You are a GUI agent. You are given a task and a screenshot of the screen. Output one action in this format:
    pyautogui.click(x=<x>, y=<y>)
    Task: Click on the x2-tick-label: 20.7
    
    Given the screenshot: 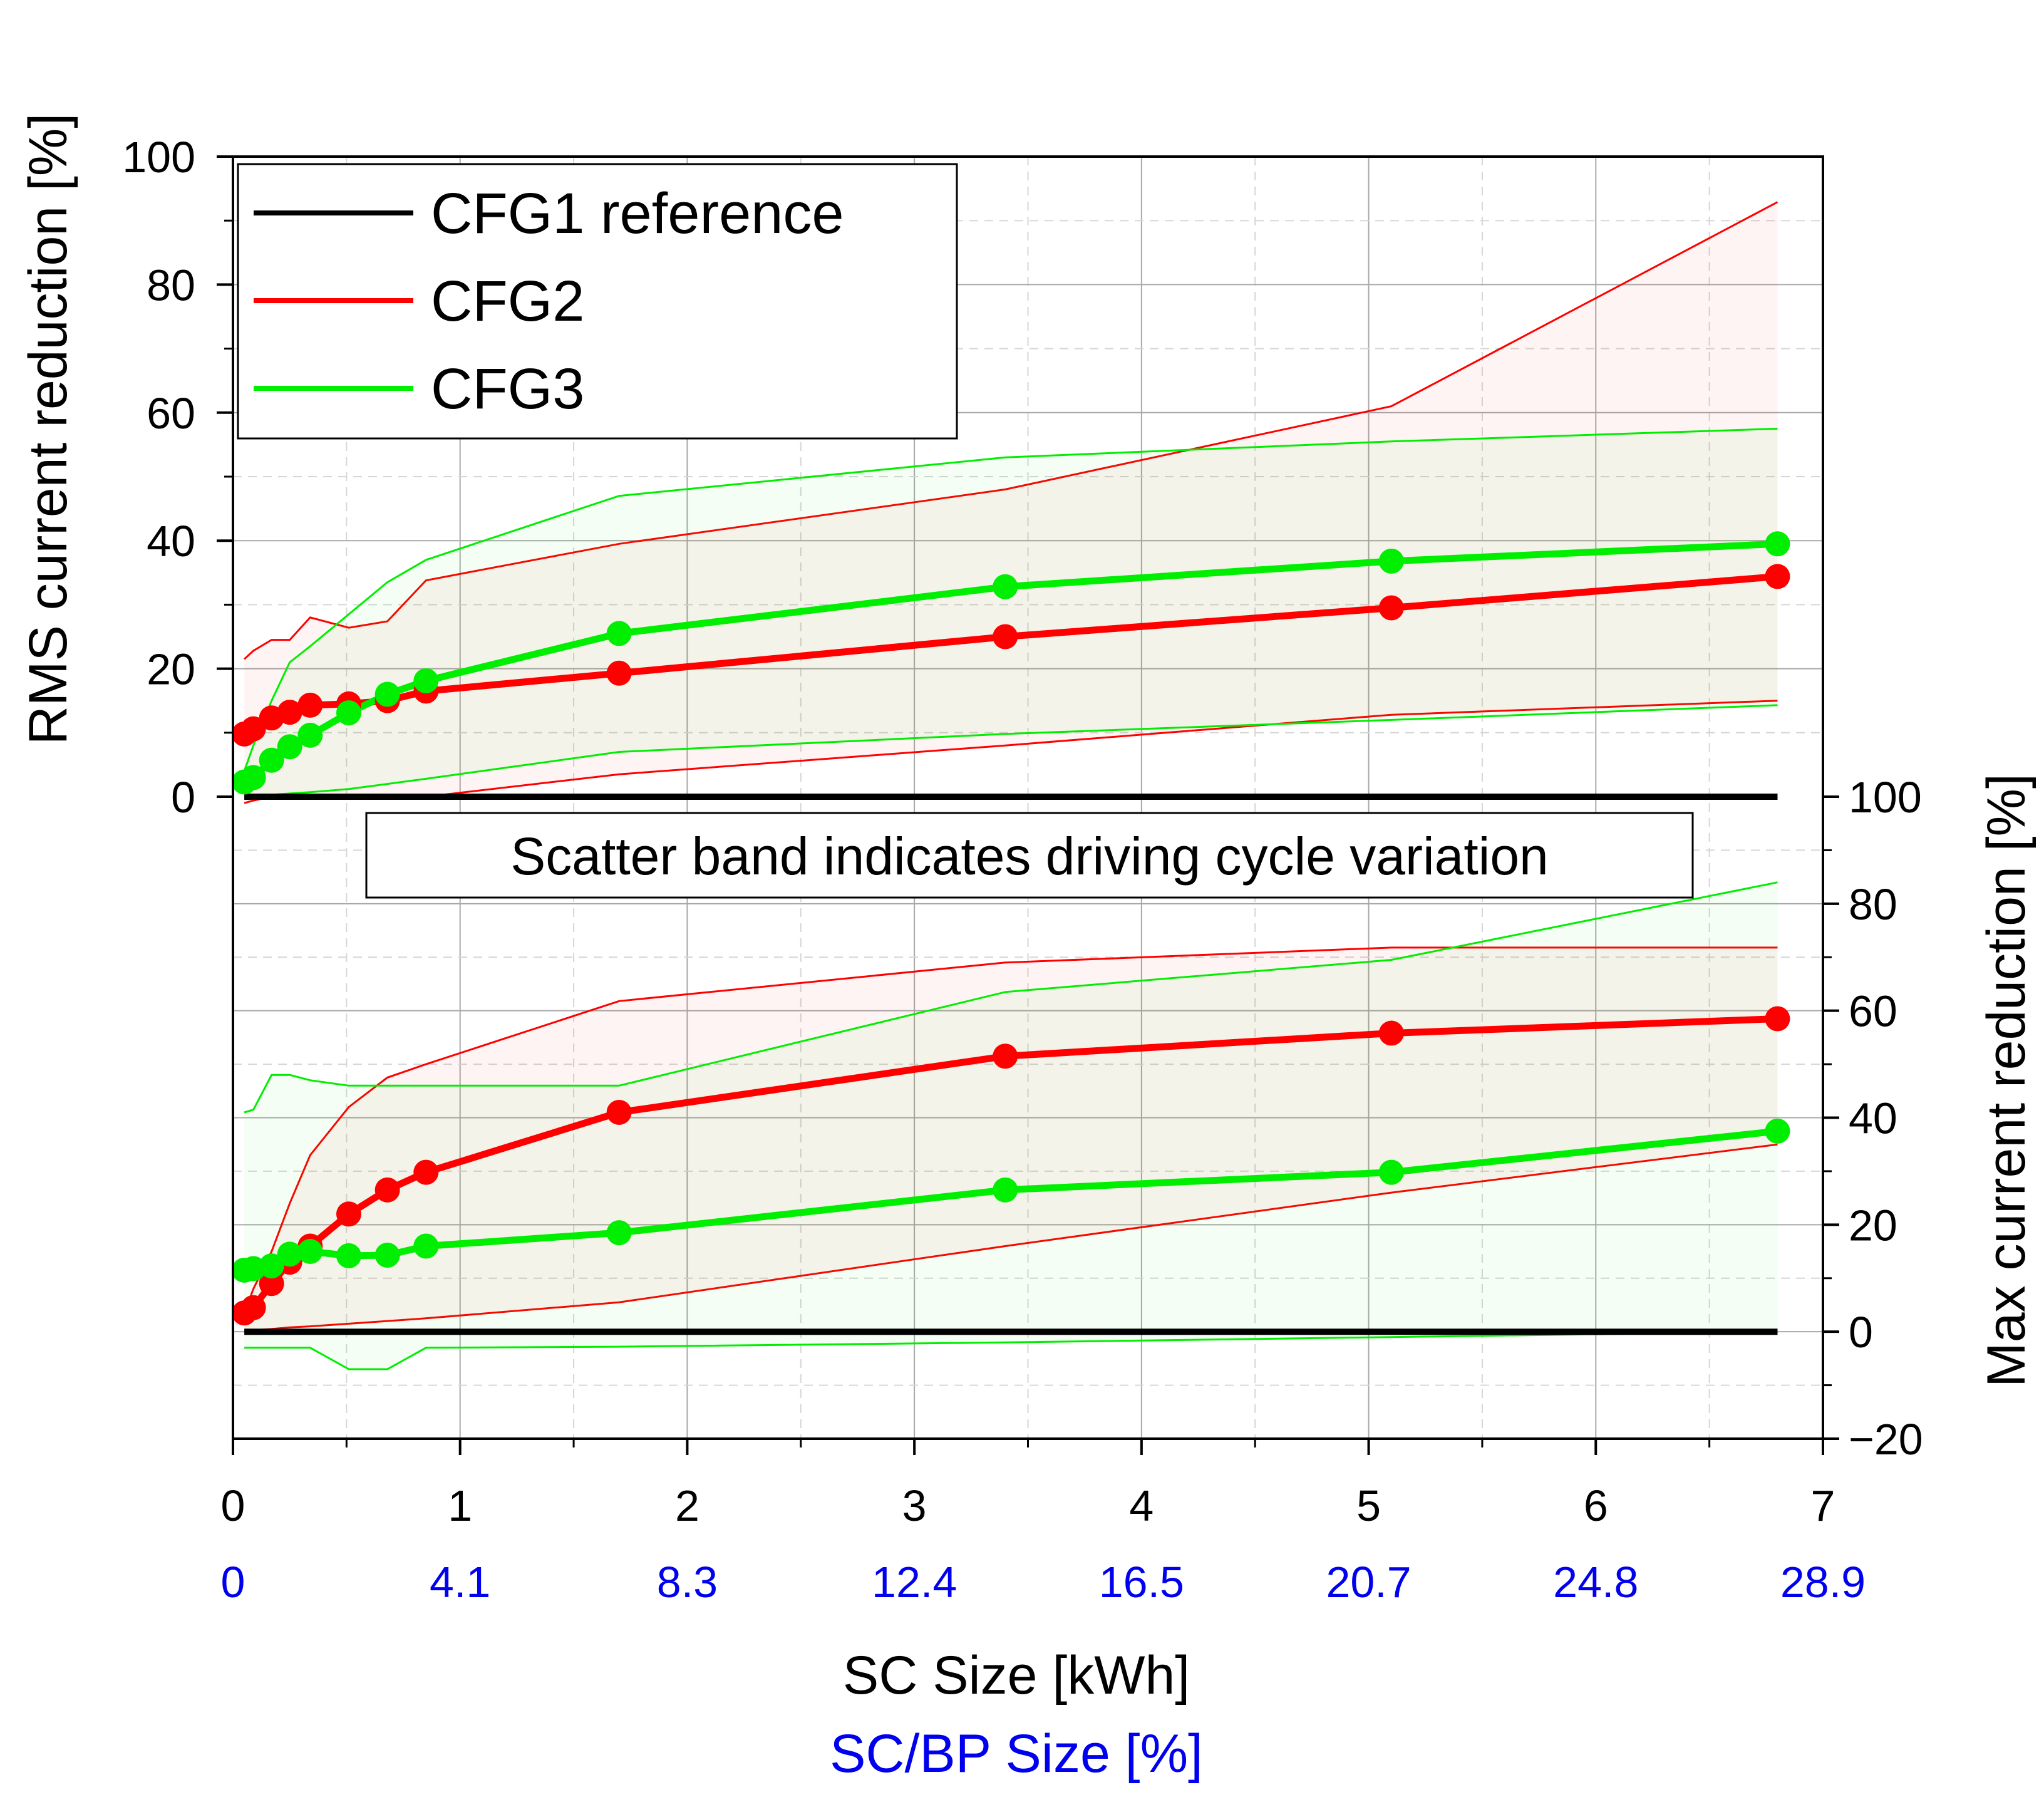 What is the action you would take?
    pyautogui.click(x=1368, y=1582)
    